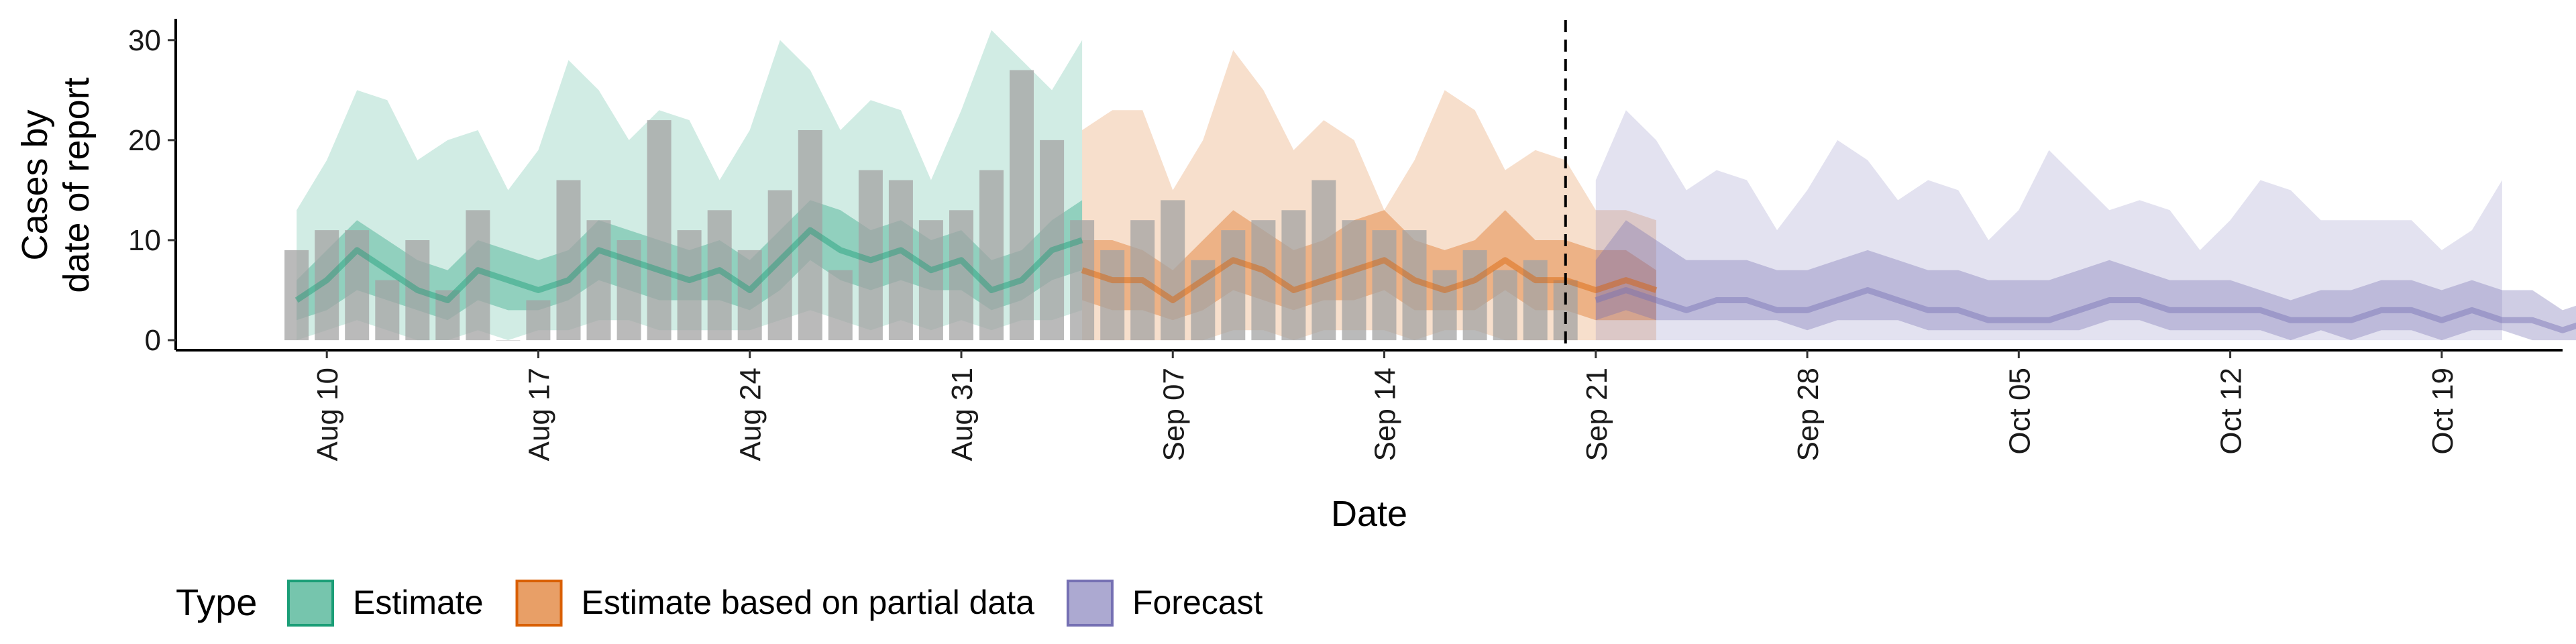 This screenshot has width=2576, height=644. What do you see at coordinates (216, 602) in the screenshot?
I see `legend-title: Type` at bounding box center [216, 602].